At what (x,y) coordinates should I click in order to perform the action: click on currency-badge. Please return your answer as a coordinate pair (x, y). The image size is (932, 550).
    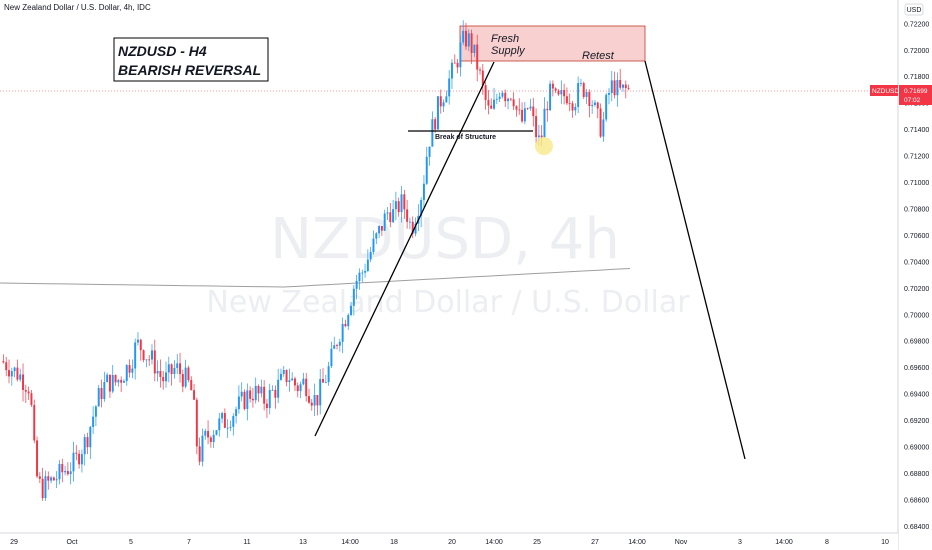
    Looking at the image, I should click on (914, 9).